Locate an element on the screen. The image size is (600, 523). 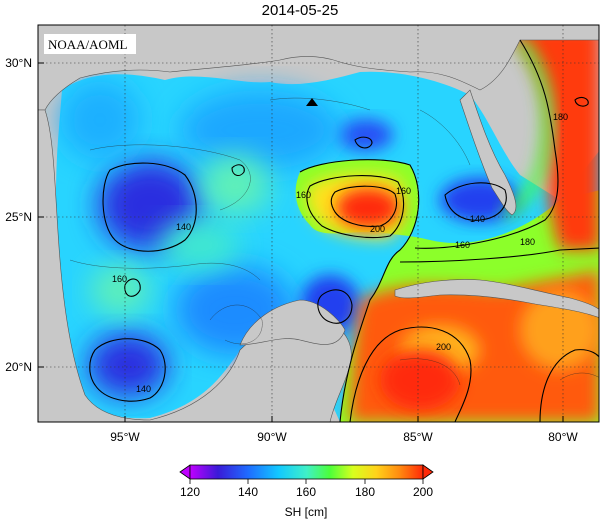
colorbar-label: SH [cm] is located at coordinates (306, 512).